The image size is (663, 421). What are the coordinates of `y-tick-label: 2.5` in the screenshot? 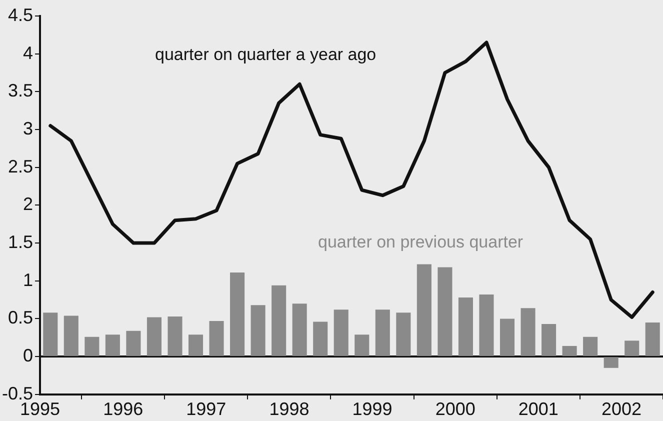 It's located at (21, 166).